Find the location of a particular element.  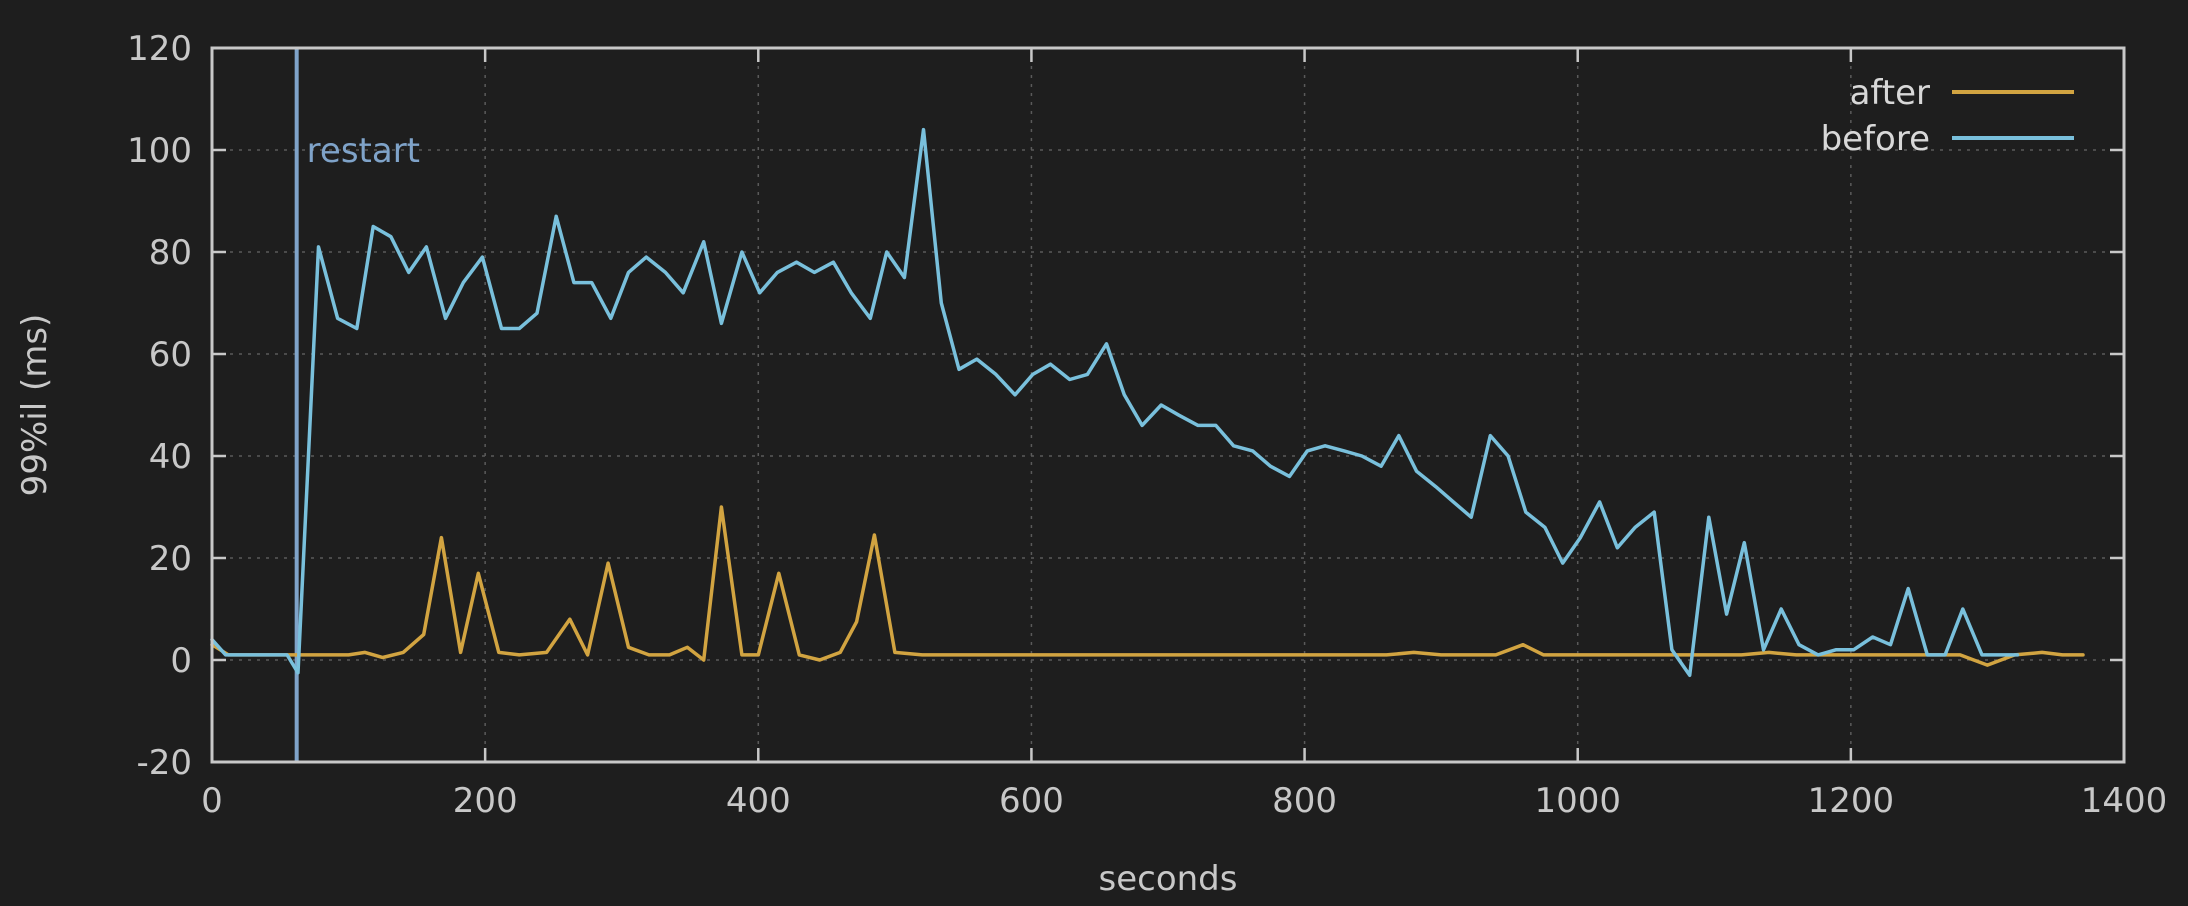

x-tick-label: 1200 is located at coordinates (1851, 801).